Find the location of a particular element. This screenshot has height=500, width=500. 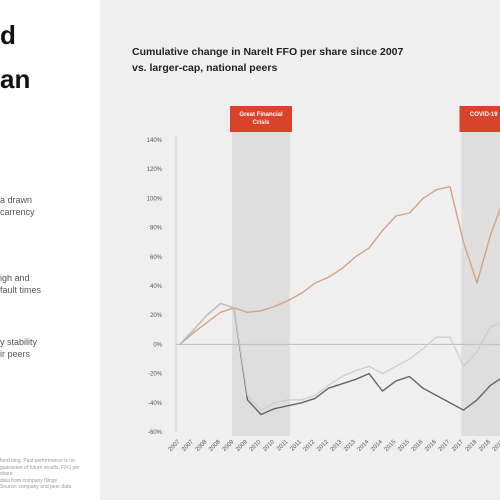

period-badge-label-1: Great Financial Crisis is located at coordinates (261, 119).